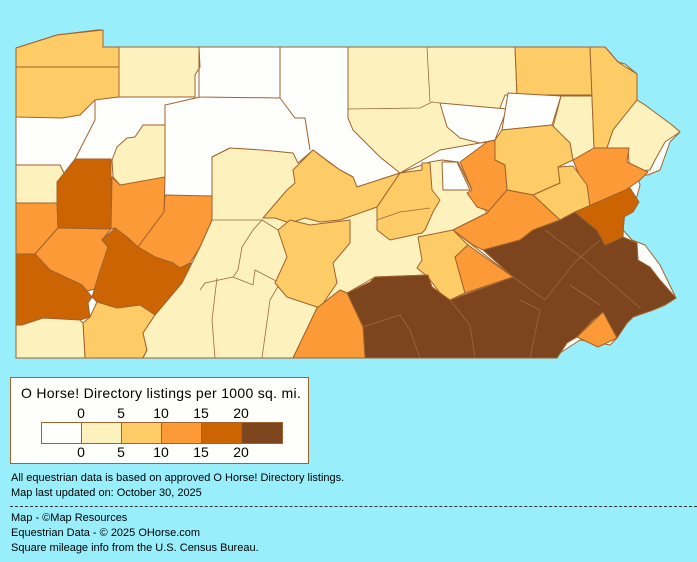 This screenshot has height=562, width=697. I want to click on map-credit: Map - ©Map Resources, so click(69, 518).